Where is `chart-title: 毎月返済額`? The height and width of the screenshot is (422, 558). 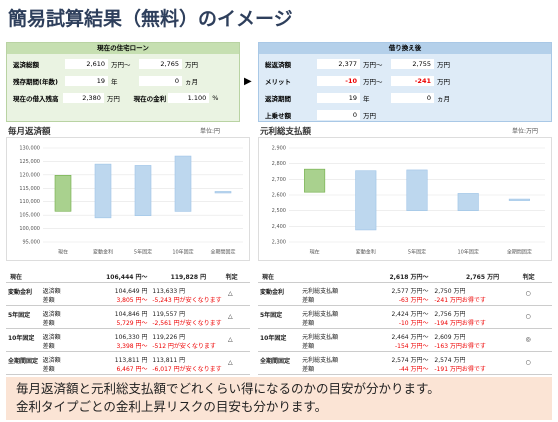 chart-title: 毎月返済額 is located at coordinates (29, 132).